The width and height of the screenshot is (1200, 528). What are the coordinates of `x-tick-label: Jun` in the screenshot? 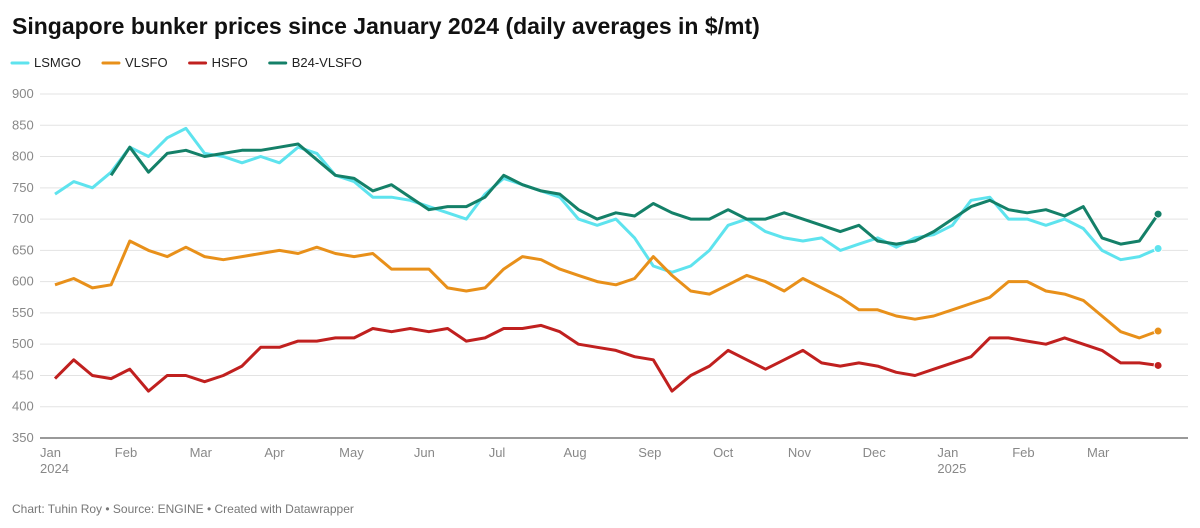 It's located at (424, 452).